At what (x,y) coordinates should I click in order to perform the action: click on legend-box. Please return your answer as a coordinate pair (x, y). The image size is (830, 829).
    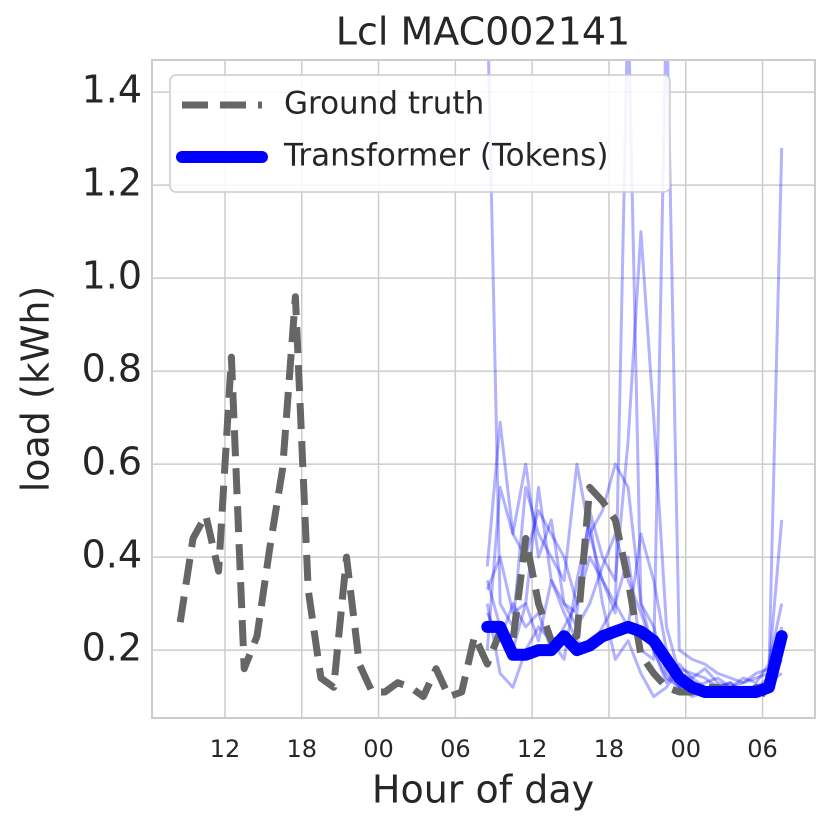
    Looking at the image, I should click on (420, 133).